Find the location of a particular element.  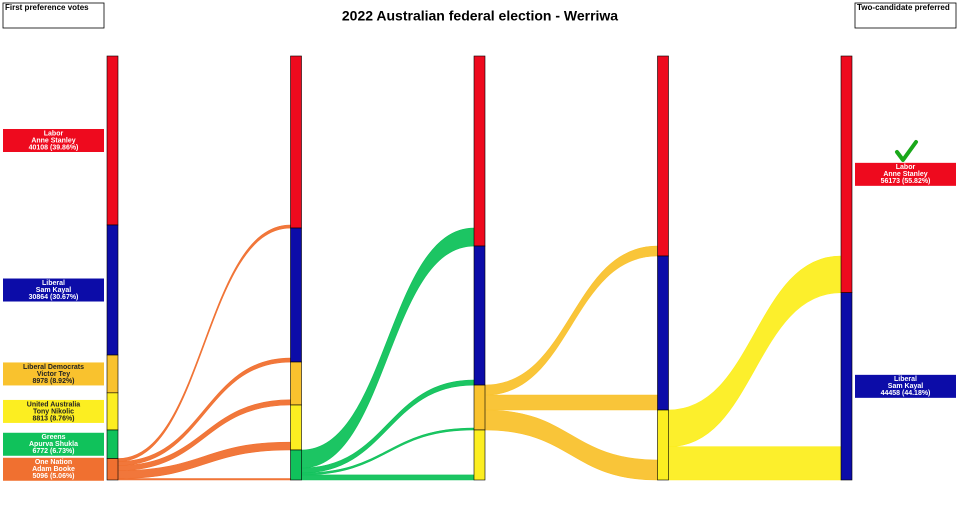

candidate-votes: 6772 (6.73%) is located at coordinates (53, 451).